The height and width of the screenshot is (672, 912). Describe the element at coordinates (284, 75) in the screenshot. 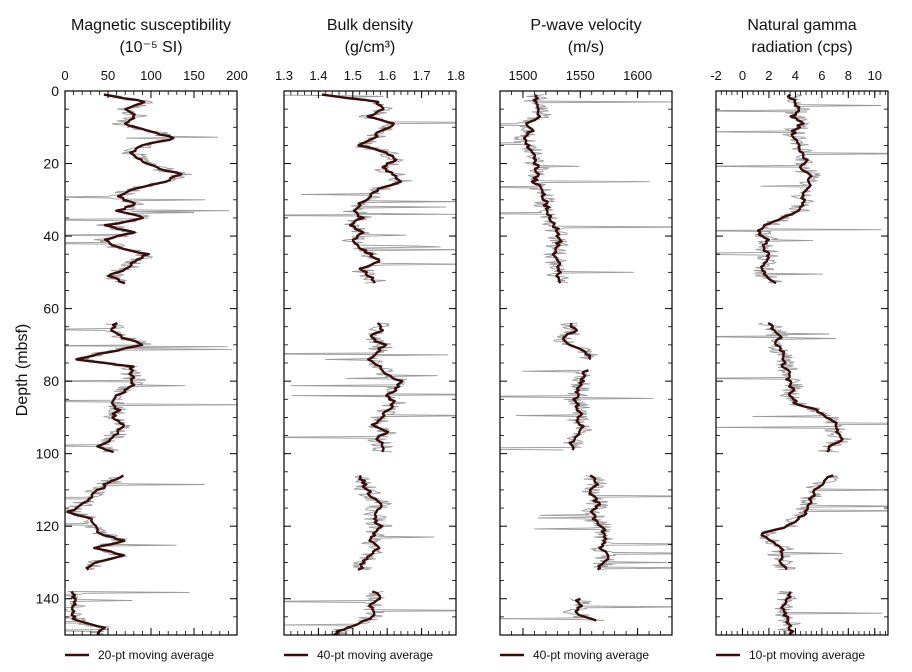

I see `bulk-density-x-tick-label: 1.3` at that location.